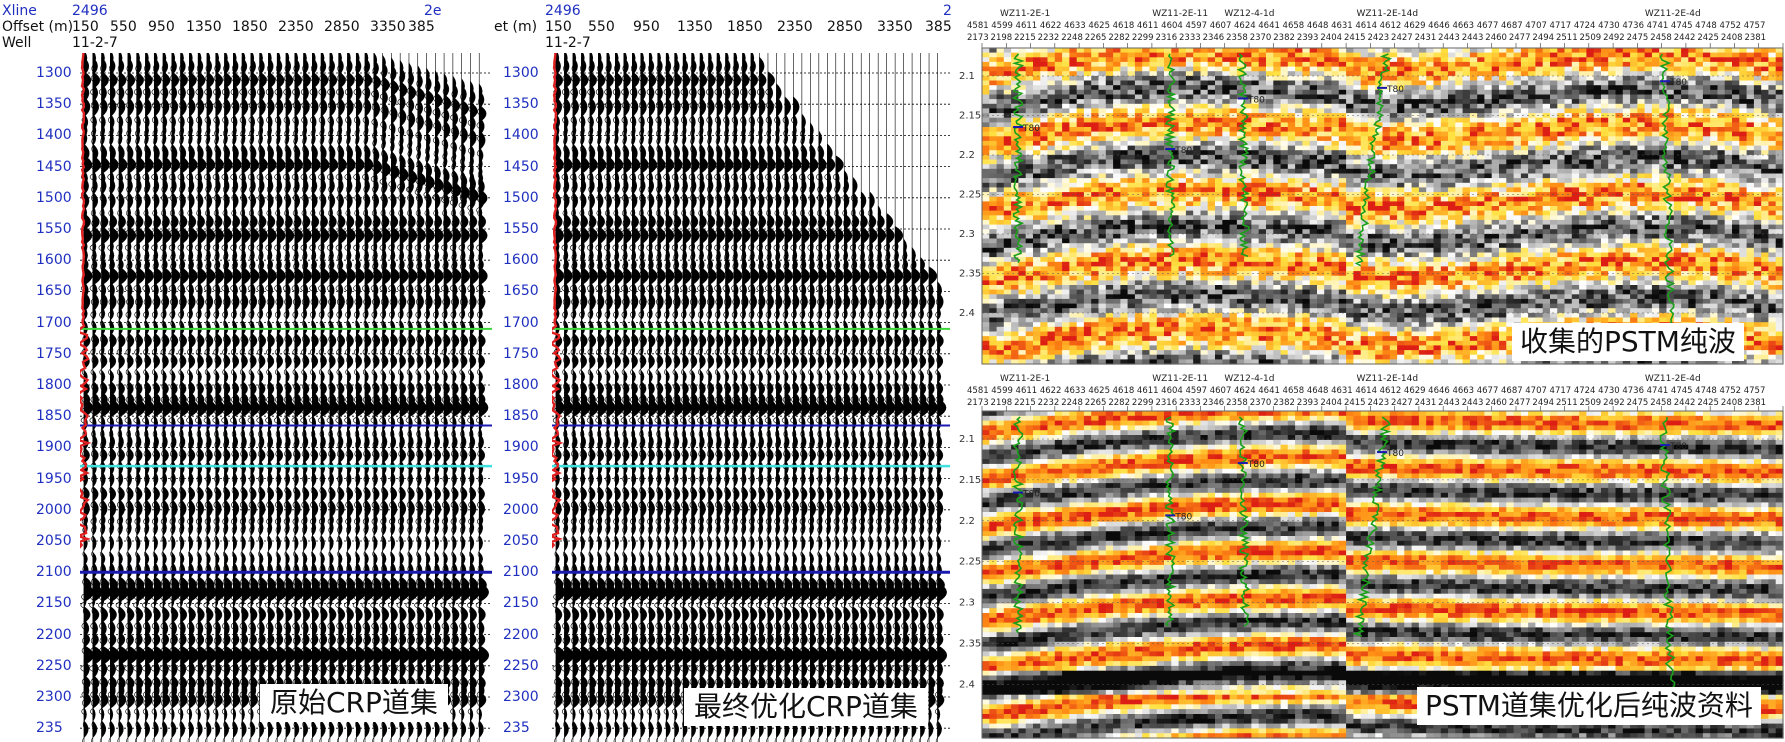 The height and width of the screenshot is (742, 1785). I want to click on caption-original-crp: 原始CRP道集, so click(354, 703).